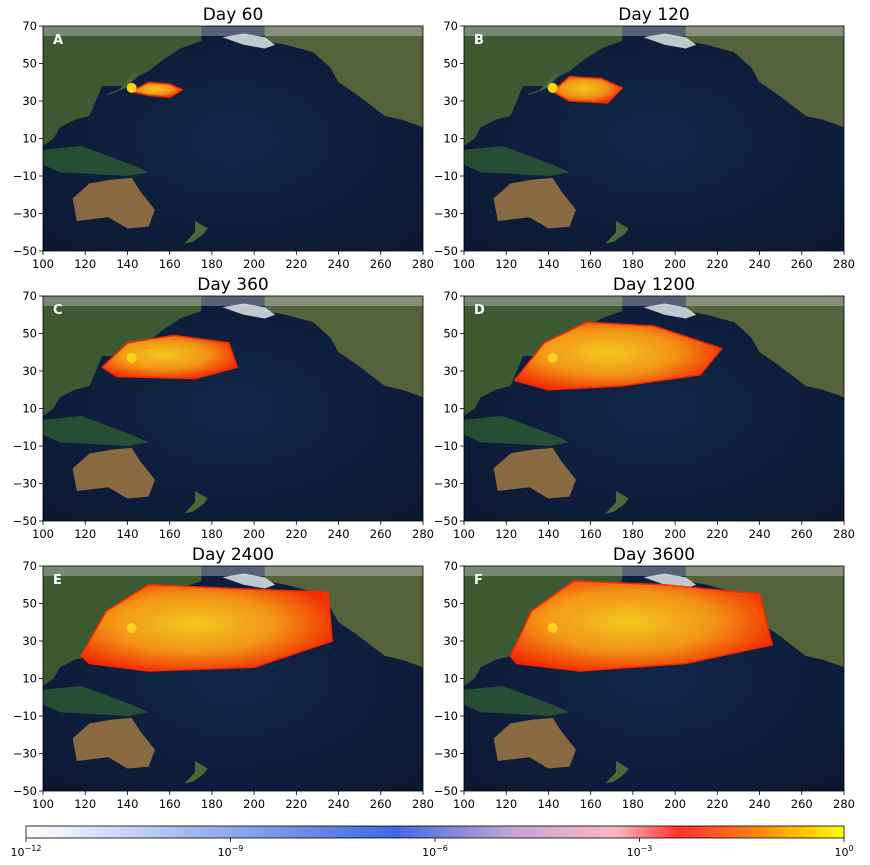 Image resolution: width=870 pixels, height=865 pixels. Describe the element at coordinates (58, 40) in the screenshot. I see `panel-letter: A` at that location.